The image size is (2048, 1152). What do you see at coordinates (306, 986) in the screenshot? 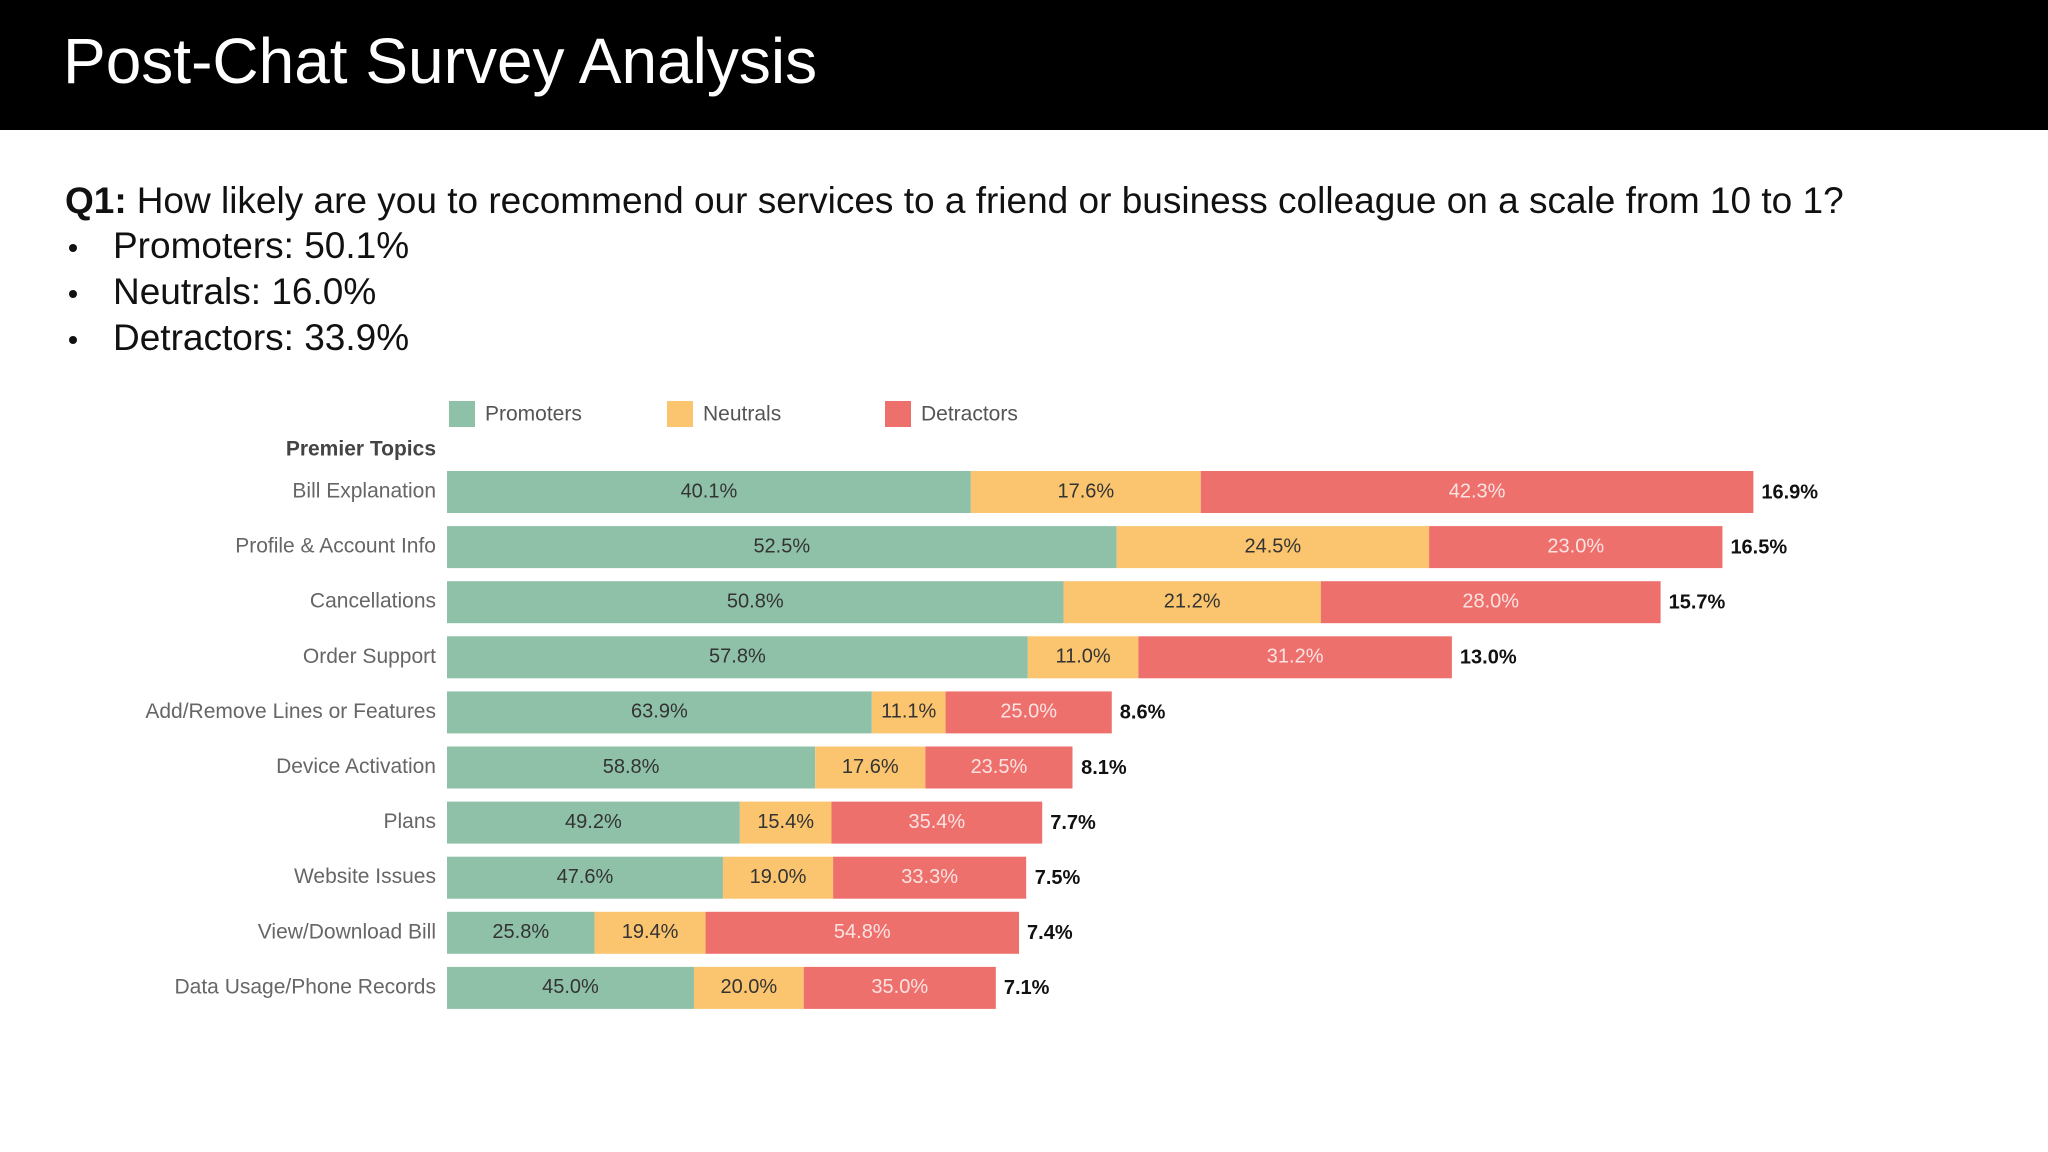
I see `category-label: Data Usage/Phone Records` at bounding box center [306, 986].